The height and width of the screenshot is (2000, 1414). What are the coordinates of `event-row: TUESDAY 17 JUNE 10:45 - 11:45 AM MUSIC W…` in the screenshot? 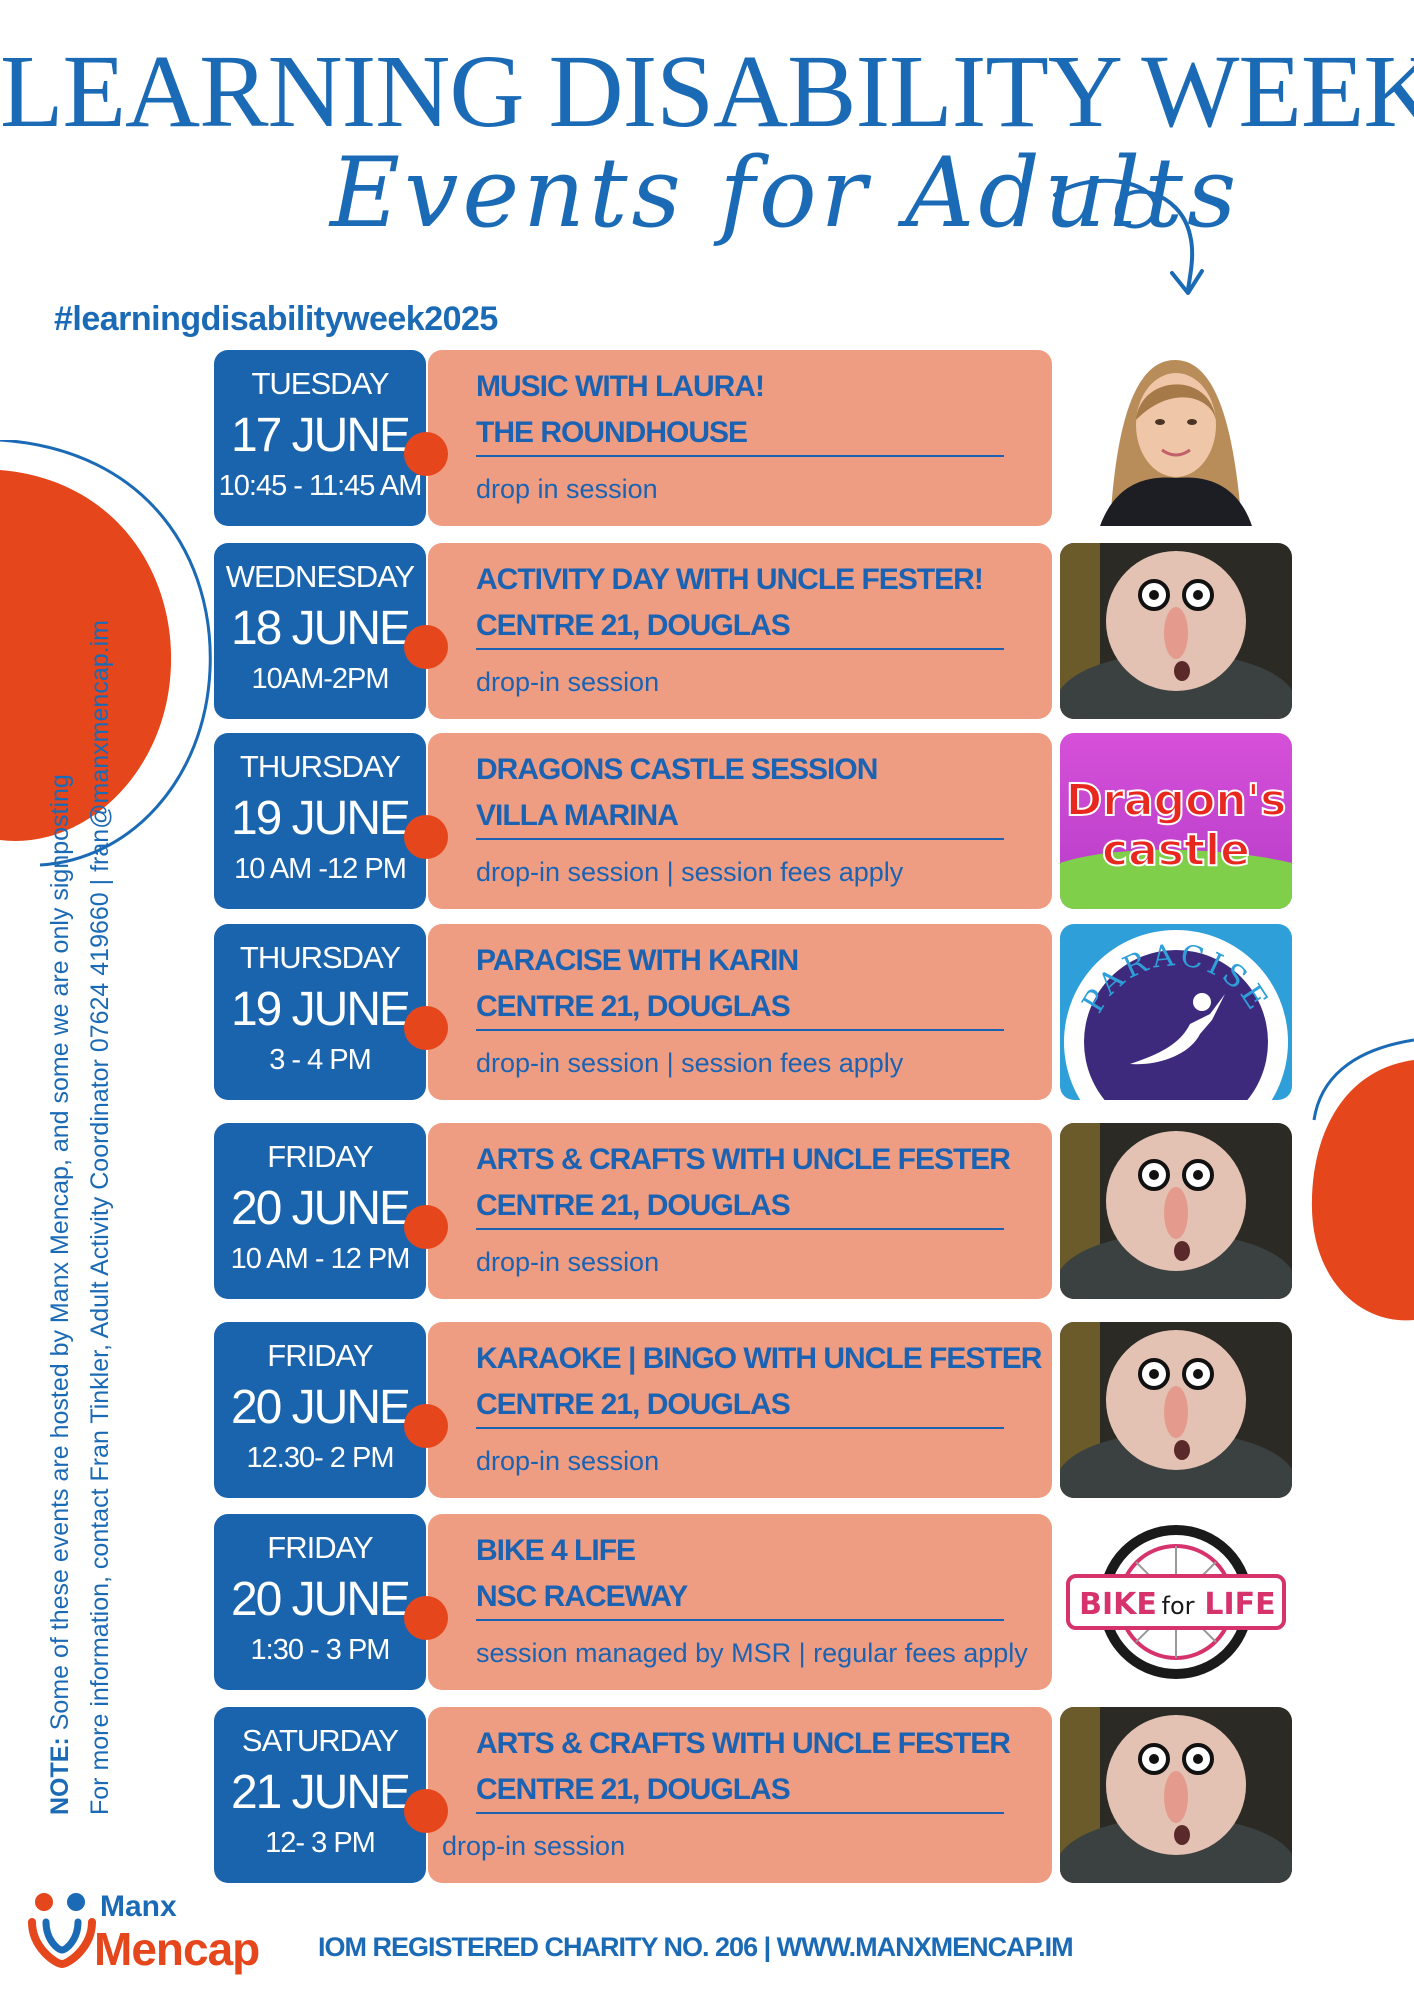 It's located at (707, 438).